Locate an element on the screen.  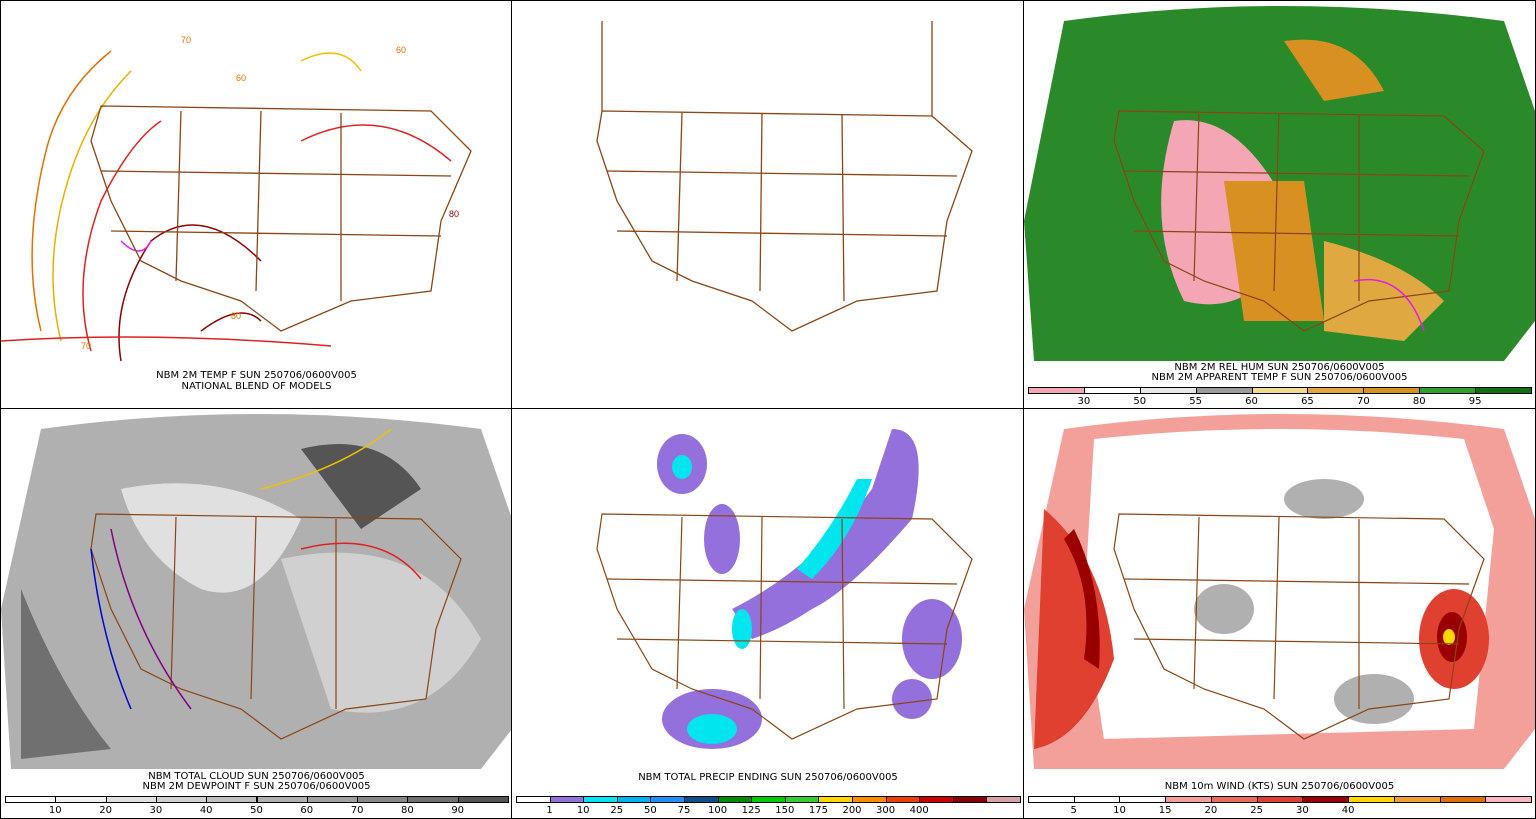
colorbar-label: 95 is located at coordinates (1475, 401).